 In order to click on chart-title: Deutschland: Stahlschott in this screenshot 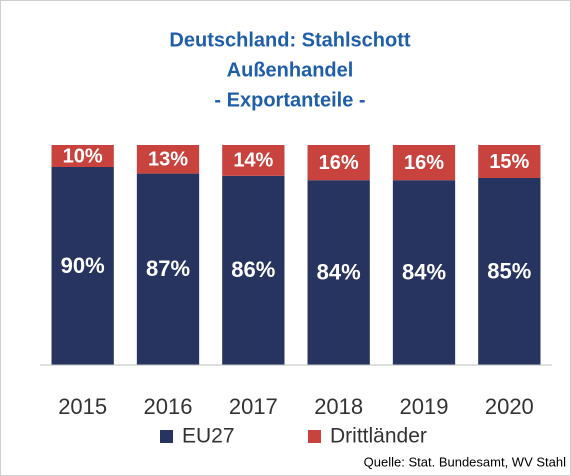, I will do `click(289, 40)`.